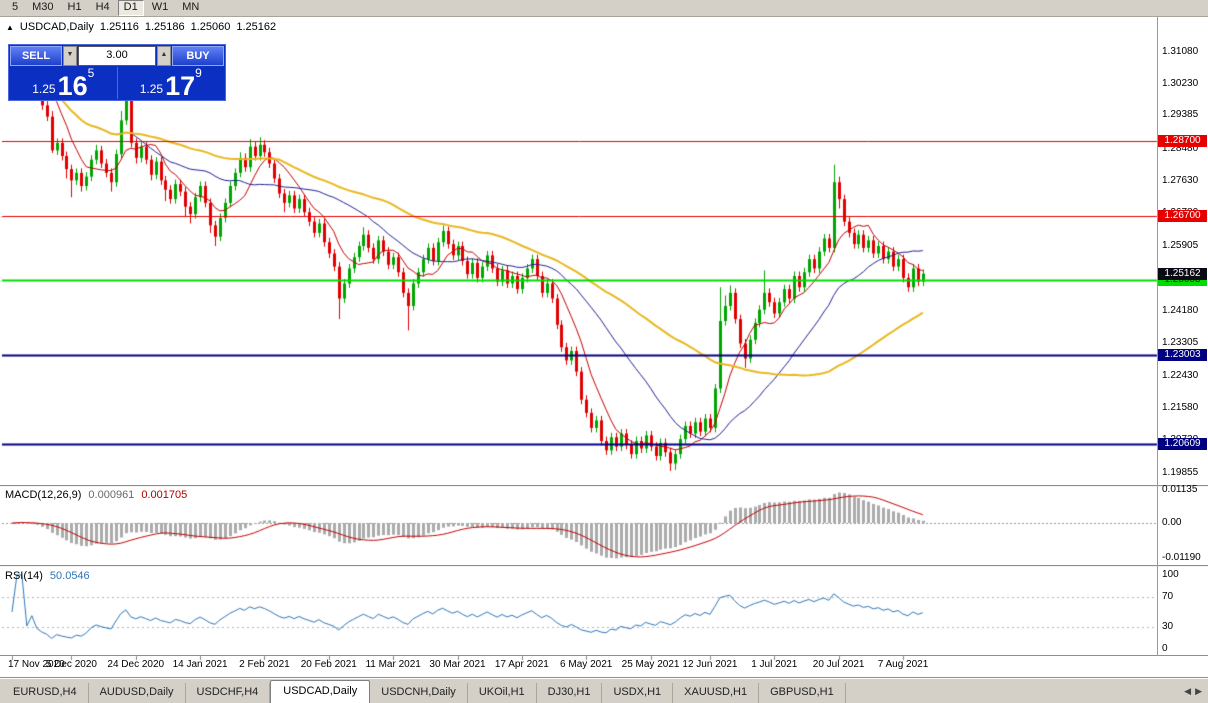 Image resolution: width=1208 pixels, height=703 pixels. I want to click on timeframe-toolbar: 5 M30 H1 H4 D1 W1 MN, so click(604, 8).